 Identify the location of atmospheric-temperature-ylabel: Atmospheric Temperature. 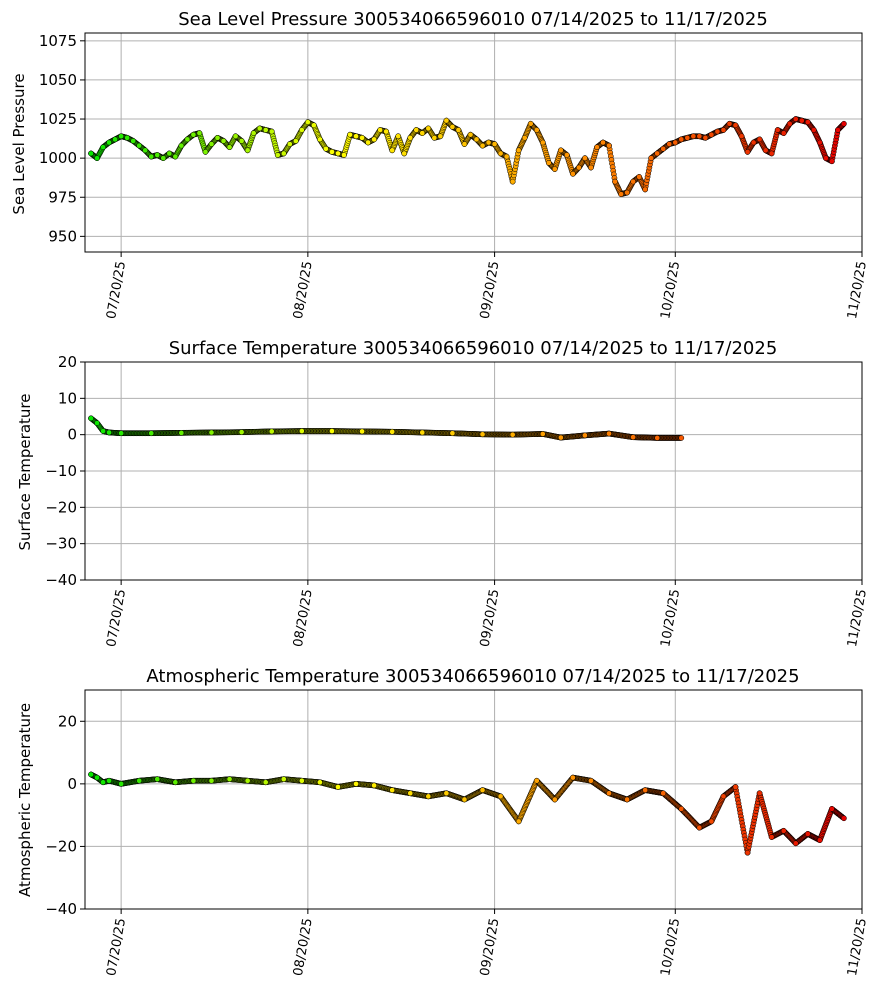
(25, 800).